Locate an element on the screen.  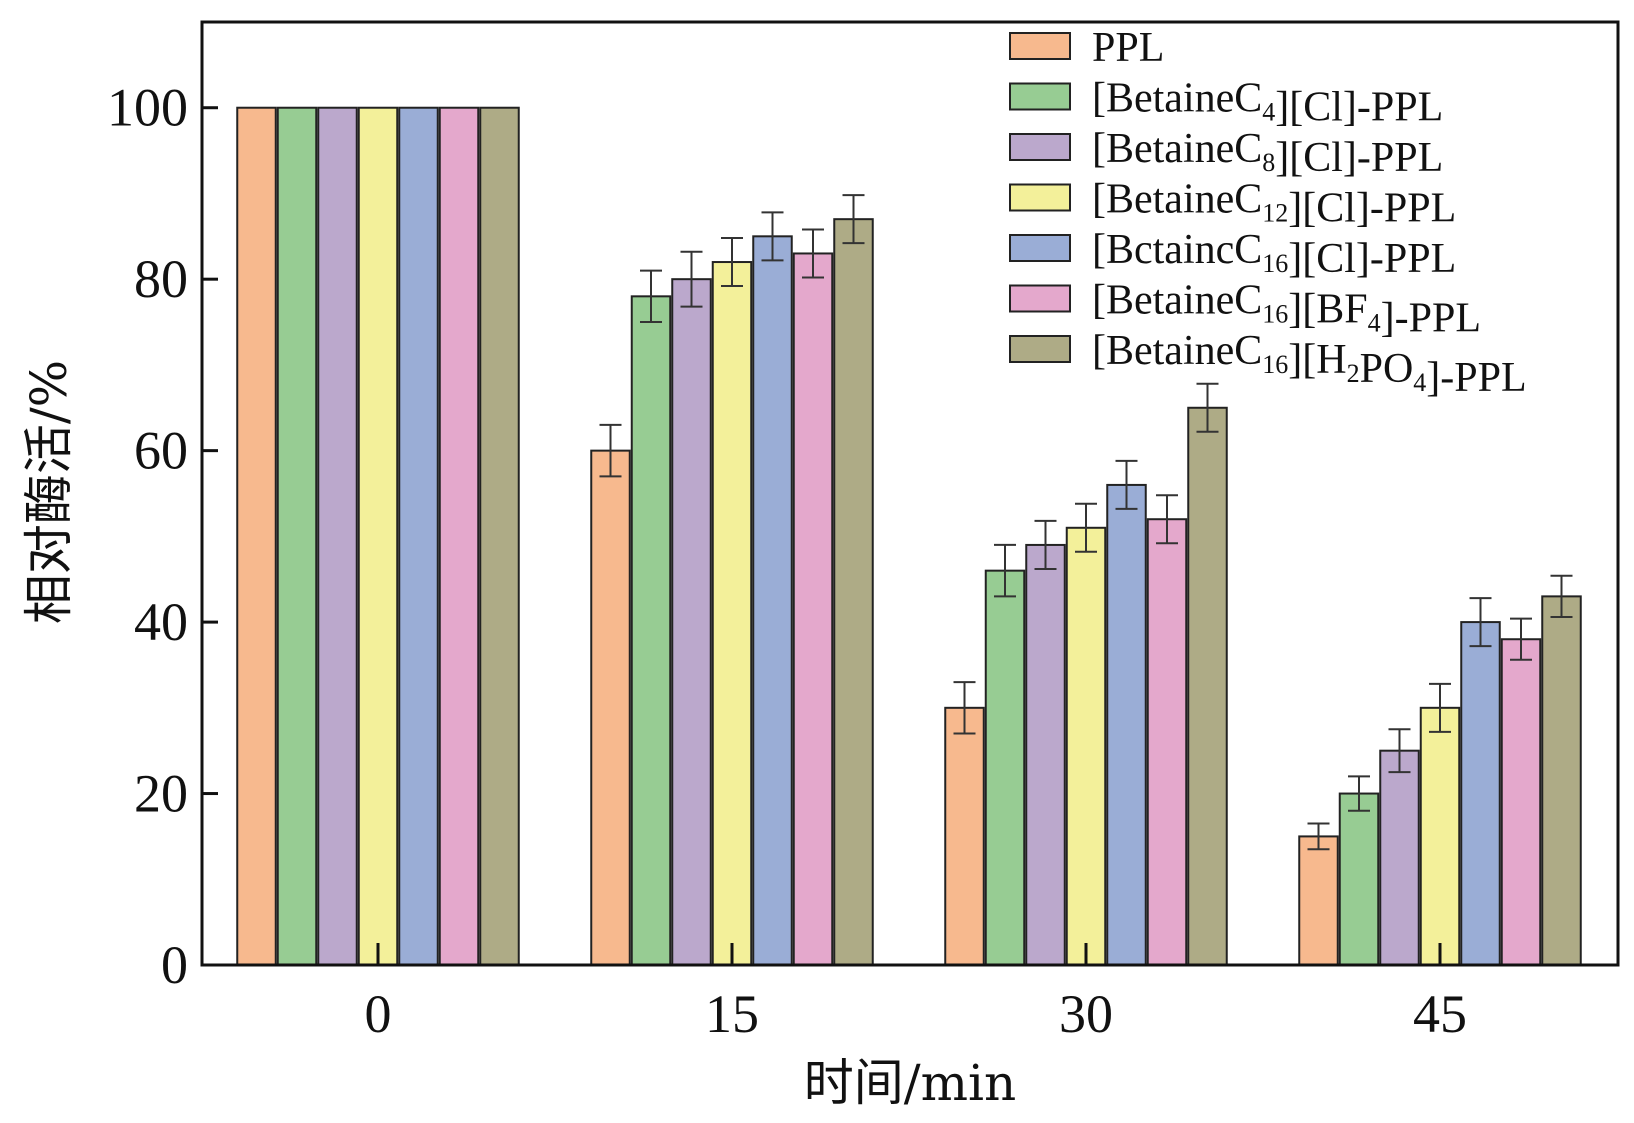
error-bar-ppl-t45 is located at coordinates (1318, 836).